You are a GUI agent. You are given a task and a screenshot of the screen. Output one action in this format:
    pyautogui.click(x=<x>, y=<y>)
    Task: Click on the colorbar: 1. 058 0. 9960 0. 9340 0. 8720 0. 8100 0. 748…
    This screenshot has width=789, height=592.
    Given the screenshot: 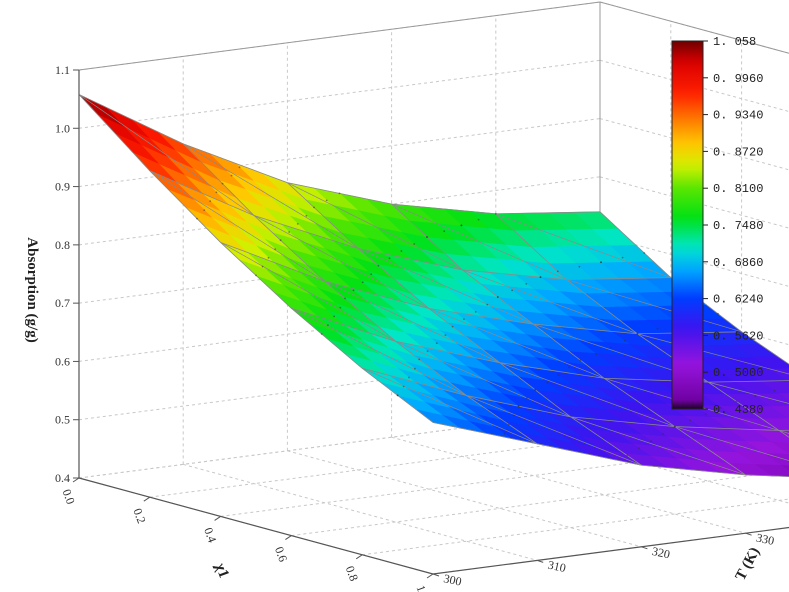 What is the action you would take?
    pyautogui.click(x=717, y=226)
    